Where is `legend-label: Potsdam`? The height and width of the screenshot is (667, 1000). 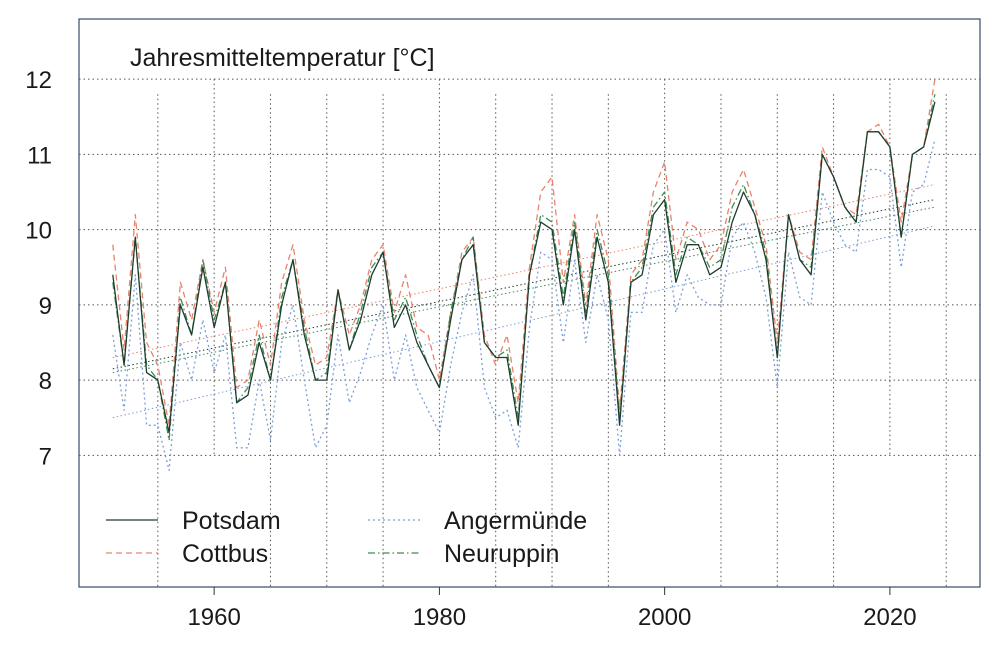 legend-label: Potsdam is located at coordinates (231, 521).